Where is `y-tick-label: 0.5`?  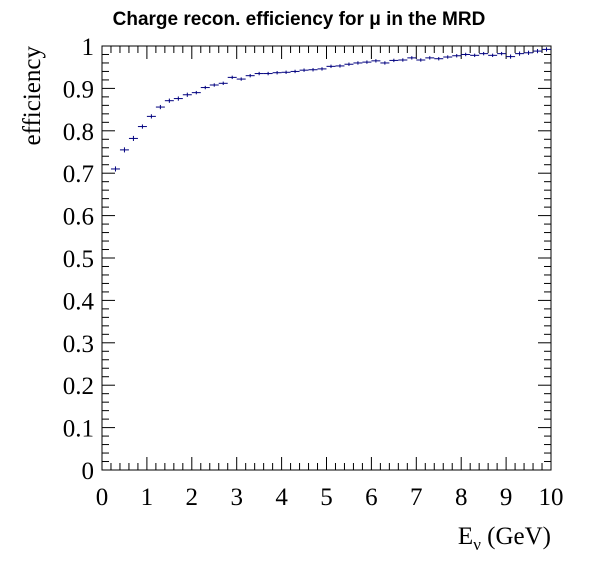 y-tick-label: 0.5 is located at coordinates (78, 259).